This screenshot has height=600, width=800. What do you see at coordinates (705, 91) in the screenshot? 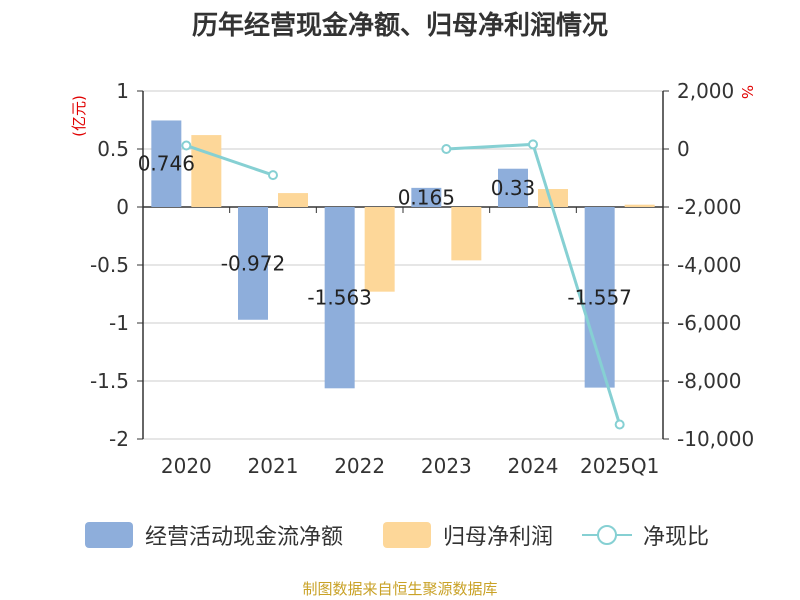
I see `right-axis-tick-label: 2,000` at bounding box center [705, 91].